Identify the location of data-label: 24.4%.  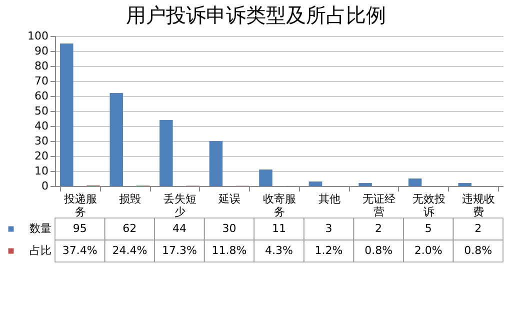
(130, 250).